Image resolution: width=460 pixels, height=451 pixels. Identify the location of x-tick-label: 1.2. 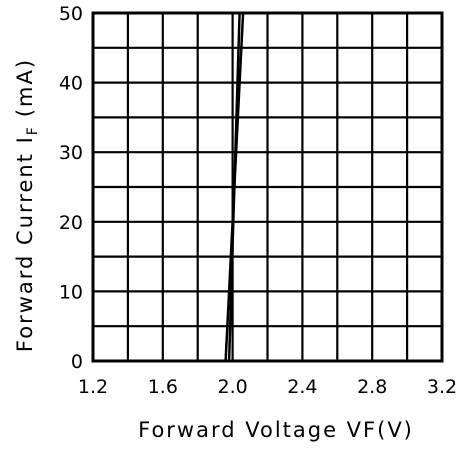
(93, 387).